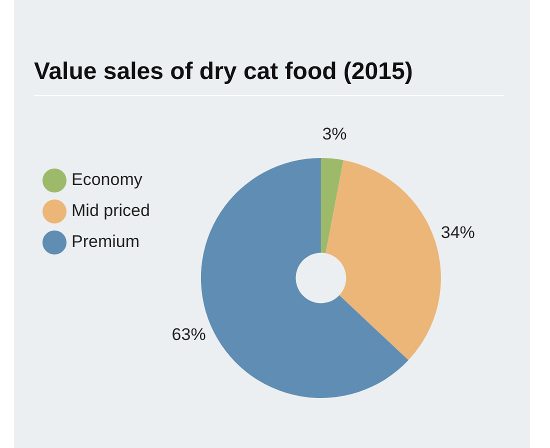 This screenshot has height=448, width=550. Describe the element at coordinates (189, 334) in the screenshot. I see `data-label: 63%` at that location.